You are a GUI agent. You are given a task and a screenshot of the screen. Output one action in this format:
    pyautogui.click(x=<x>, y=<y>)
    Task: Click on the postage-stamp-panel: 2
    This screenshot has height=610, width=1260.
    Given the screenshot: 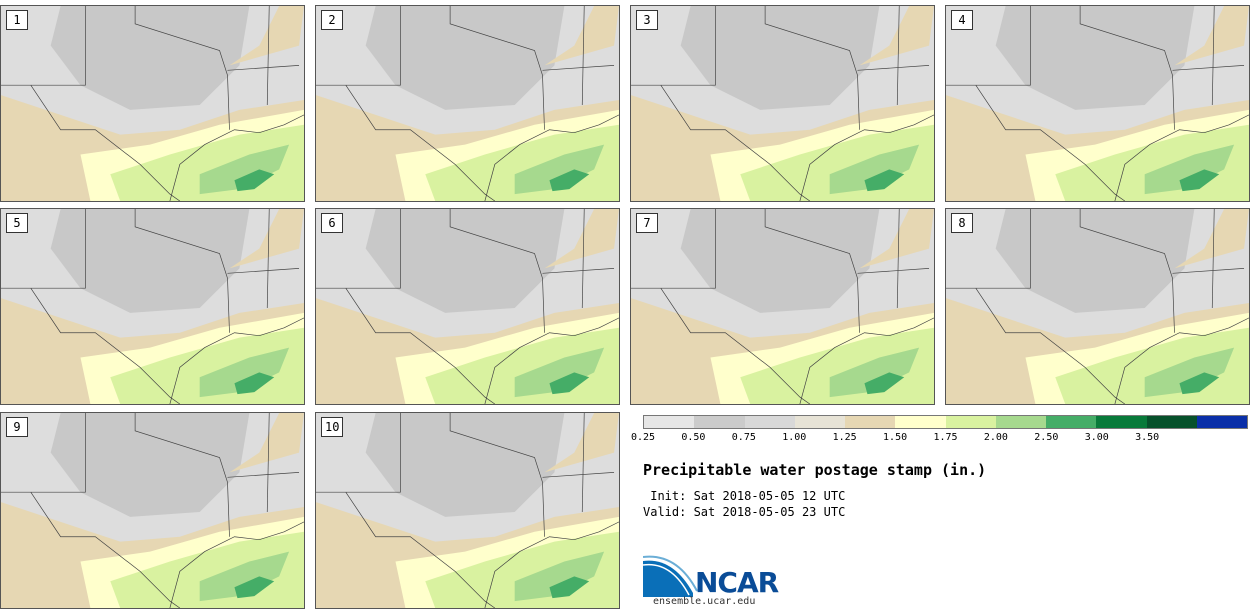 What is the action you would take?
    pyautogui.click(x=467, y=103)
    